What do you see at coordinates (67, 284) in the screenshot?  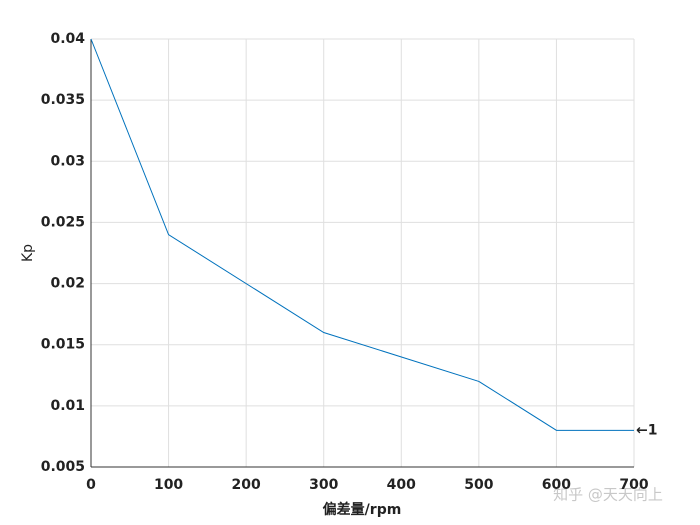 I see `y-tick-label: 0.02` at bounding box center [67, 284].